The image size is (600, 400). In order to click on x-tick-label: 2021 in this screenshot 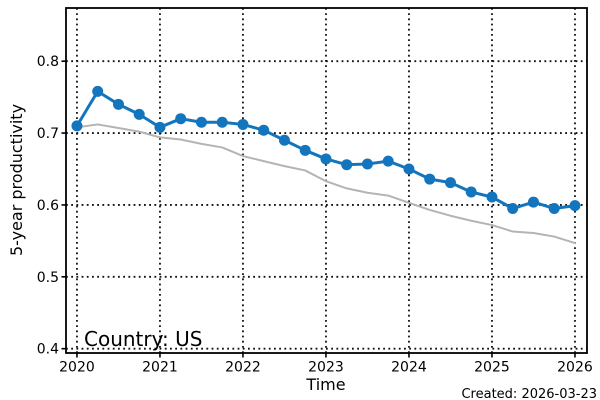, I will do `click(160, 368)`.